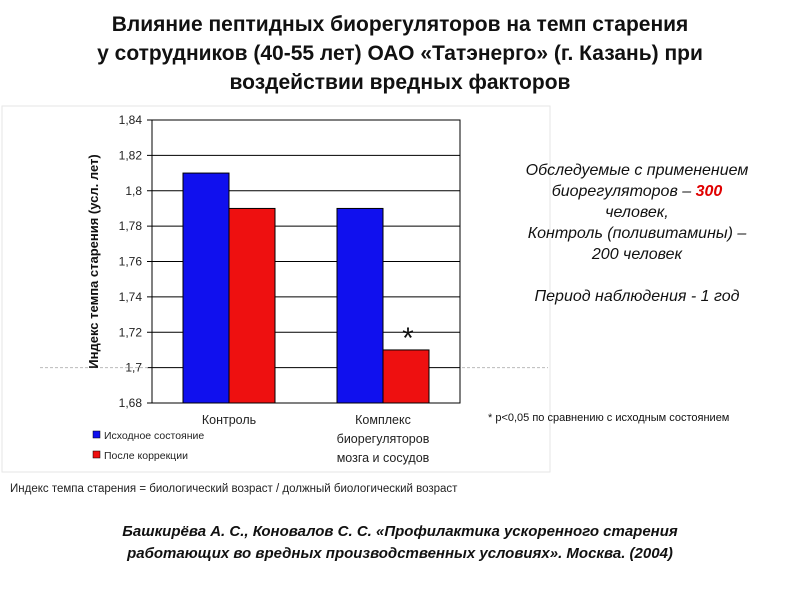 Image resolution: width=800 pixels, height=600 pixels. Describe the element at coordinates (229, 420) in the screenshot. I see `x-category-label: Контроль` at that location.